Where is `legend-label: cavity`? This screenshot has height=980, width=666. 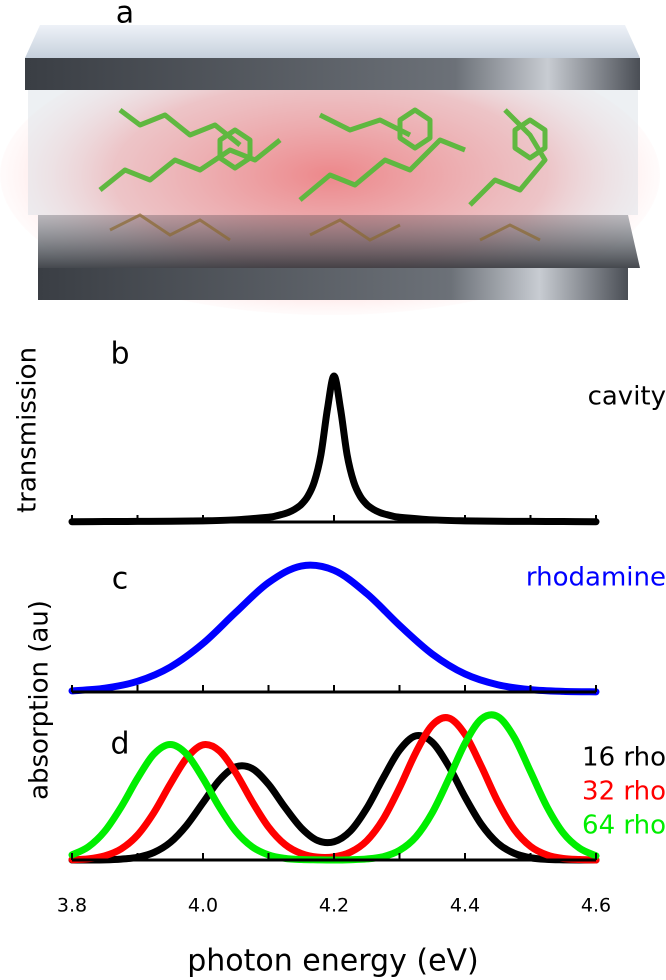
legend-label: cavity is located at coordinates (627, 397).